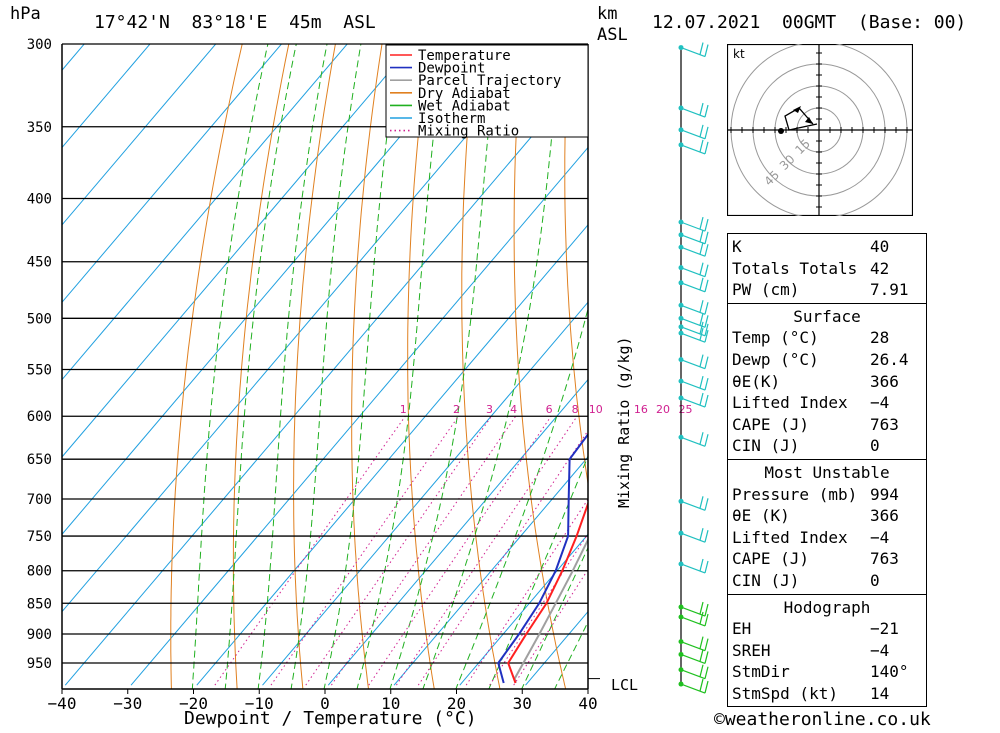 Image resolution: width=1000 pixels, height=733 pixels. I want to click on stat-row: CIN (J) 0, so click(827, 446).